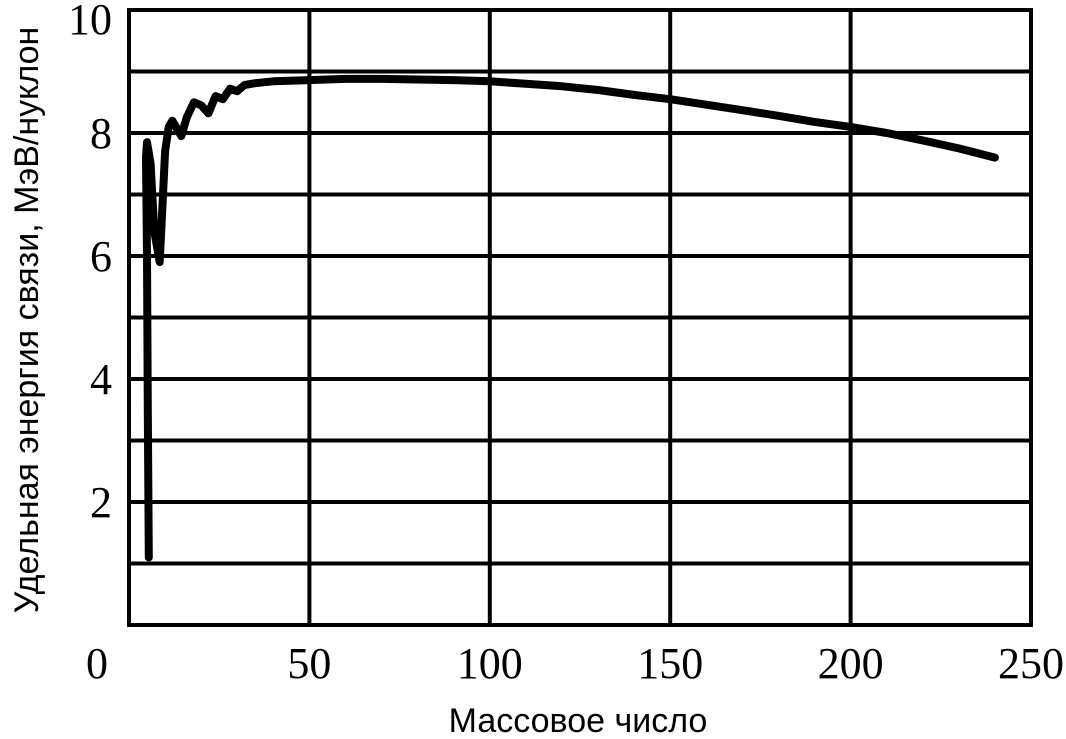 This screenshot has height=739, width=1066. I want to click on x-tick-label: 250, so click(1031, 663).